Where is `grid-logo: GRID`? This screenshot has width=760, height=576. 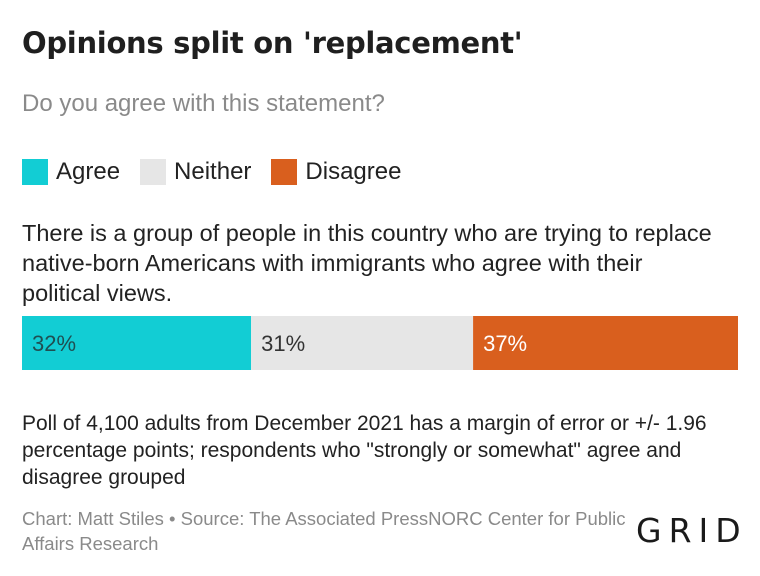
grid-logo: GRID is located at coordinates (692, 530).